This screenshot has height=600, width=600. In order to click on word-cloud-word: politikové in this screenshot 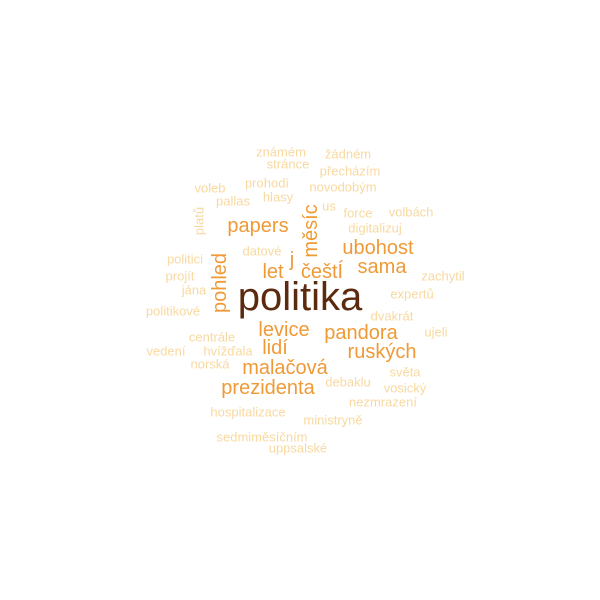, I will do `click(173, 311)`.